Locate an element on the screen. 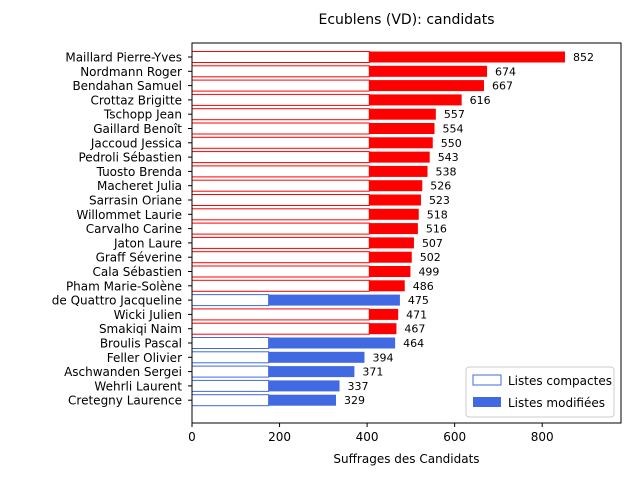 Image resolution: width=640 pixels, height=484 pixels. y-tick-label: Maillard Pierre-Yves is located at coordinates (123, 58).